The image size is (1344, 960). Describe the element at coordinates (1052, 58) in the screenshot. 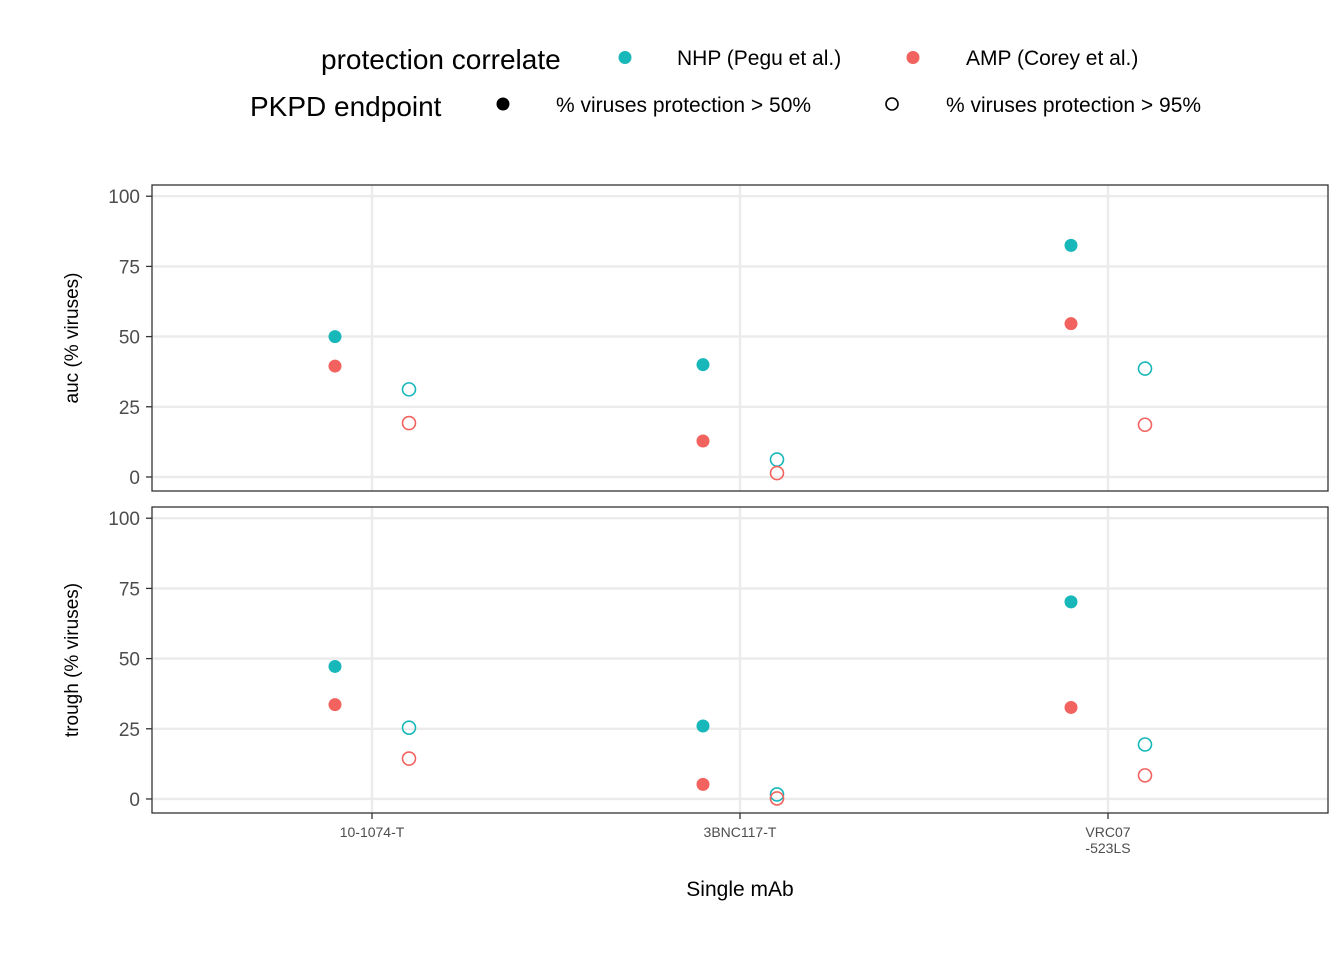

I see `legend-amp-label: AMP (Corey et al.)` at that location.